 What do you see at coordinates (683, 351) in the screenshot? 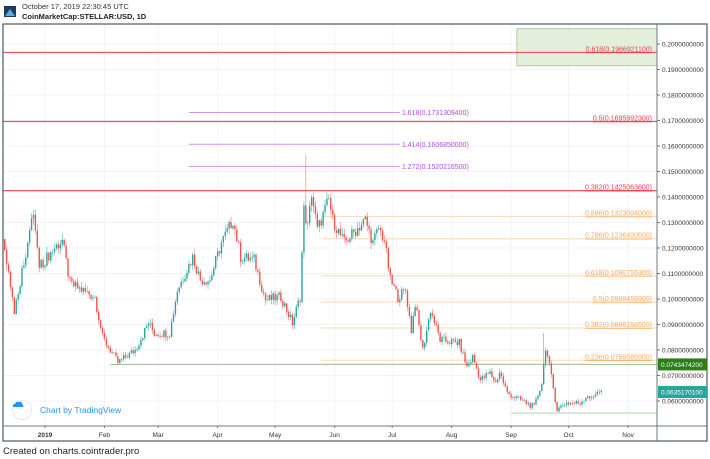
I see `price-tick-label: 0.0800000000` at bounding box center [683, 351].